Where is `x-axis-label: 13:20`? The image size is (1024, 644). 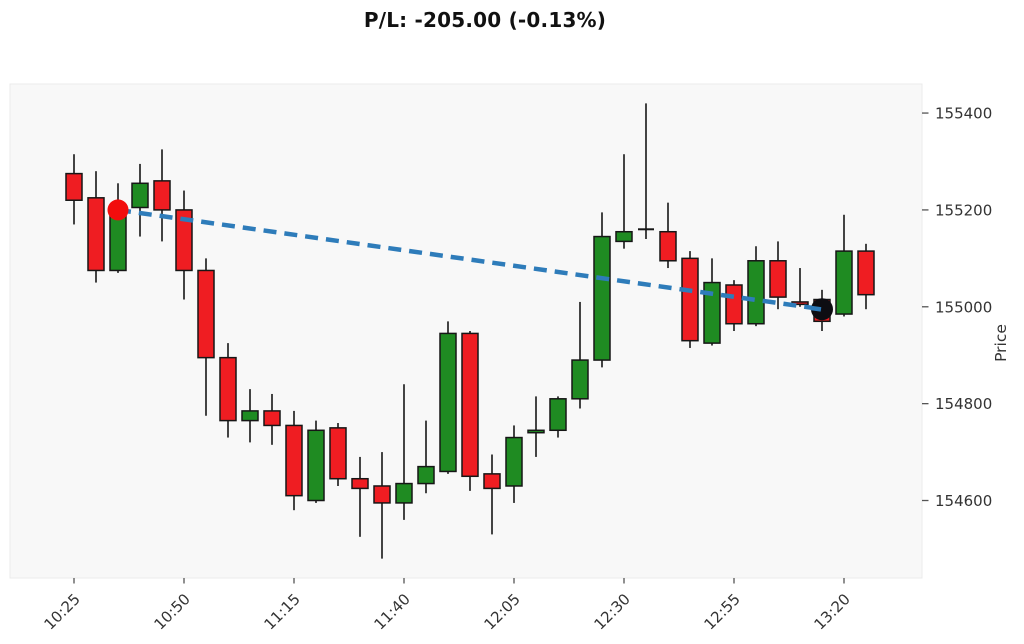 x-axis-label: 13:20 is located at coordinates (832, 611).